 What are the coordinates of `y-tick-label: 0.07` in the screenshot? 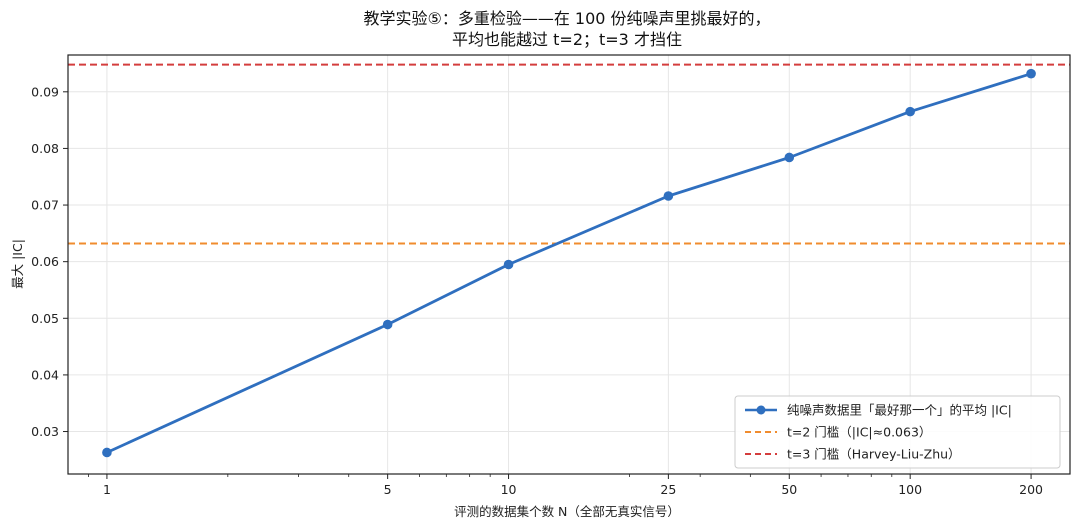 It's located at (45, 205).